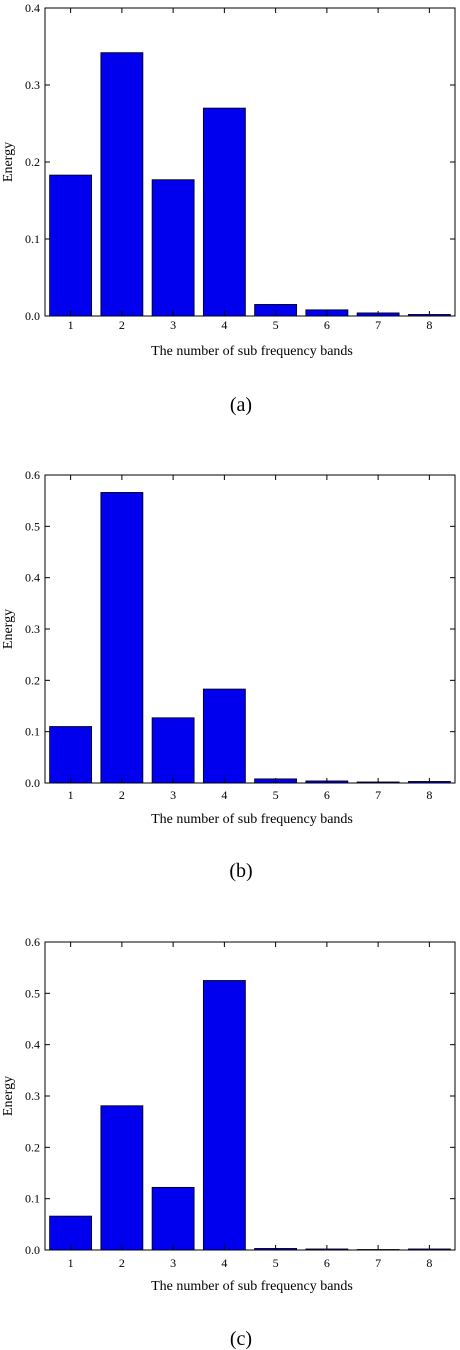 The height and width of the screenshot is (1350, 460). I want to click on panel-label: (b), so click(240, 871).